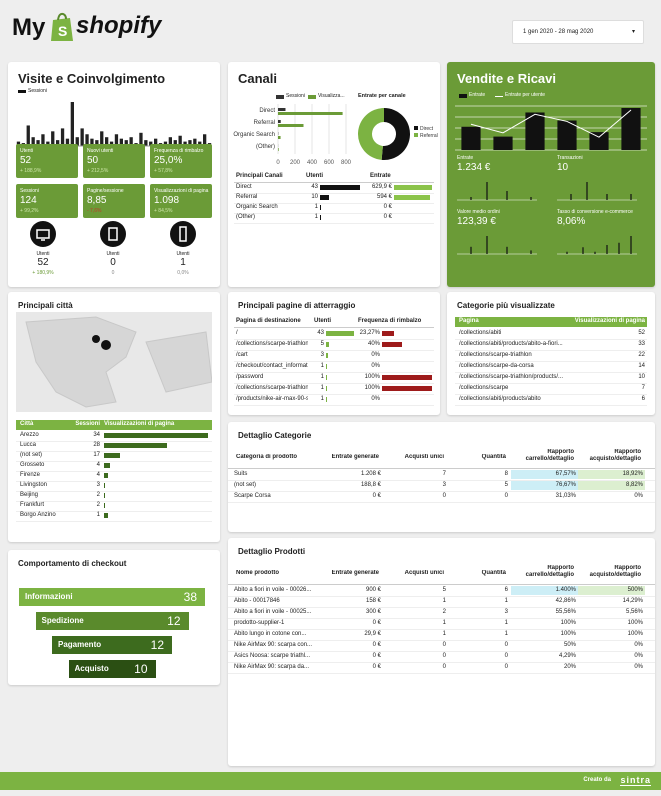 The width and height of the screenshot is (661, 796). I want to click on users-value: 5, so click(322, 344).